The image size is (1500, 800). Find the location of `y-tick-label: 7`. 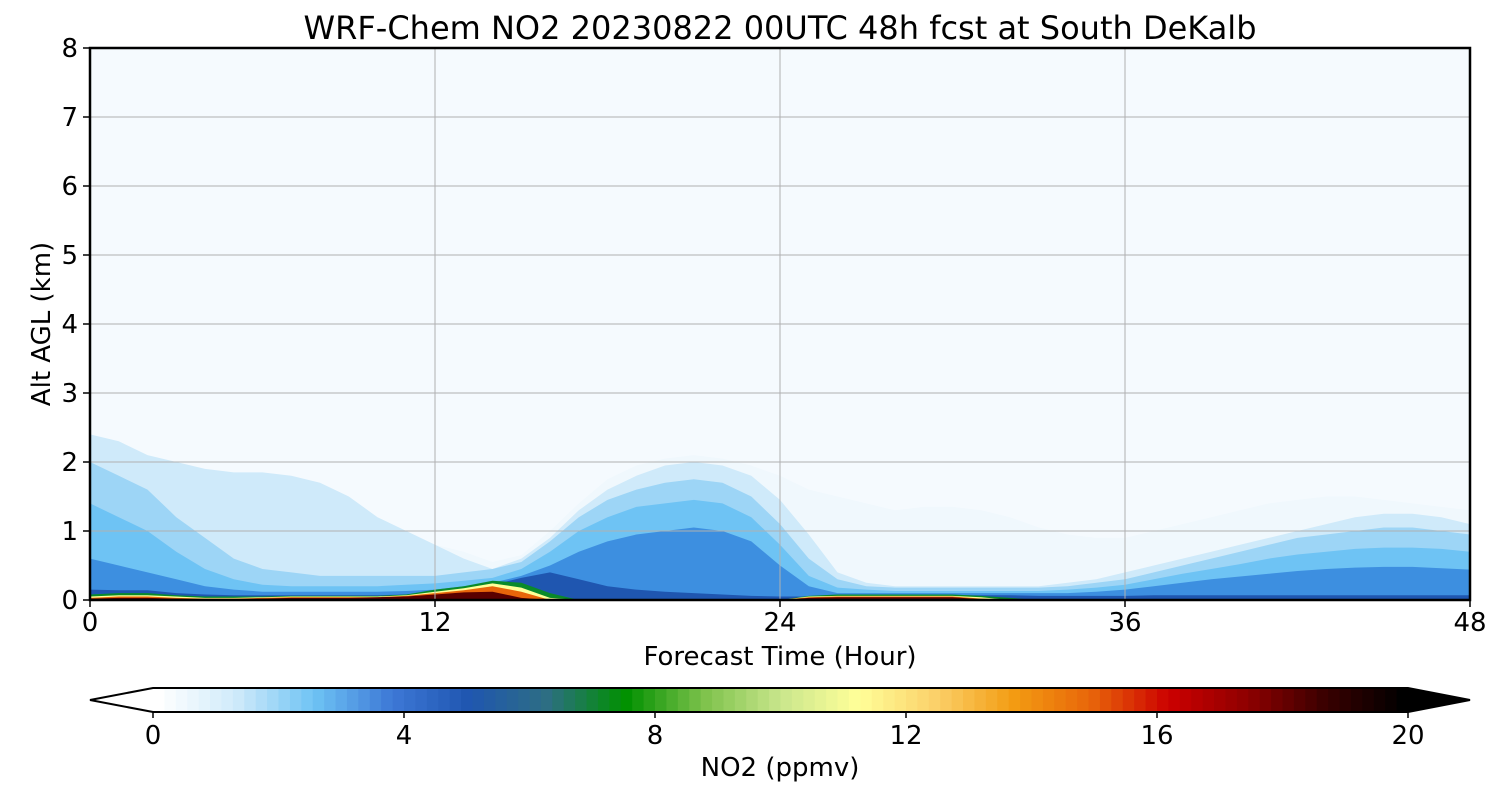

y-tick-label: 7 is located at coordinates (69, 118).